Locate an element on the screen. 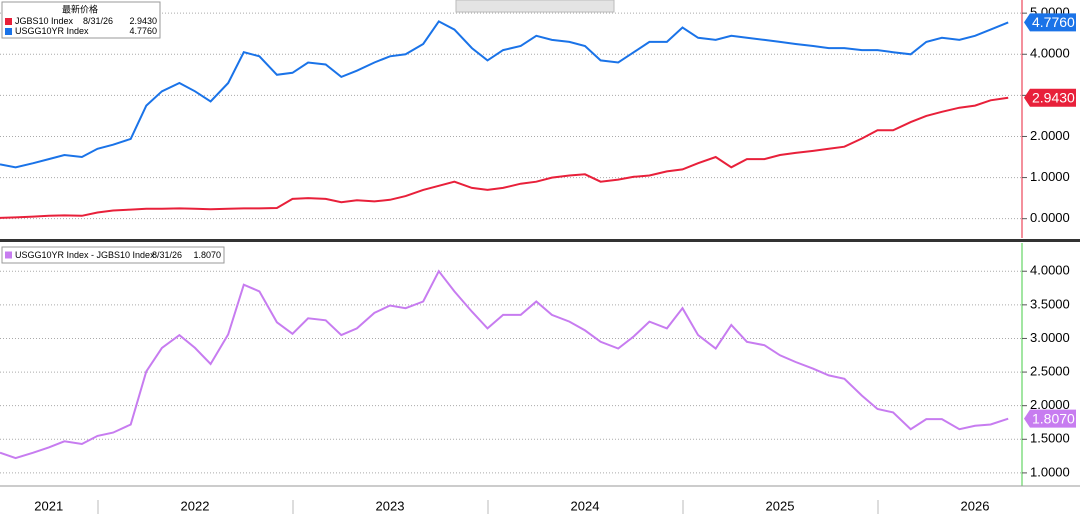  legend-label: USGG10YR Index - JGBS10 Index is located at coordinates (85, 255).